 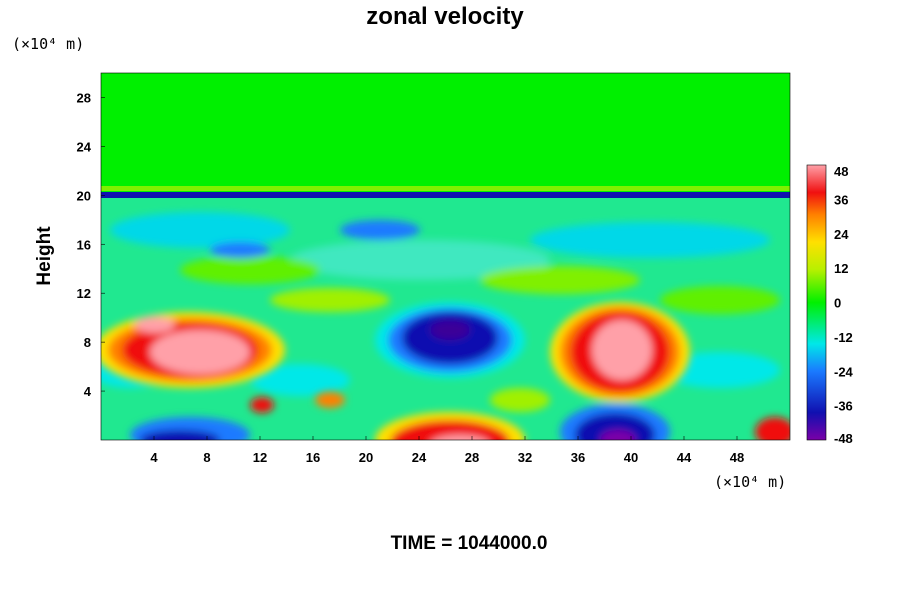 What do you see at coordinates (87, 342) in the screenshot?
I see `y-tick-label: 8` at bounding box center [87, 342].